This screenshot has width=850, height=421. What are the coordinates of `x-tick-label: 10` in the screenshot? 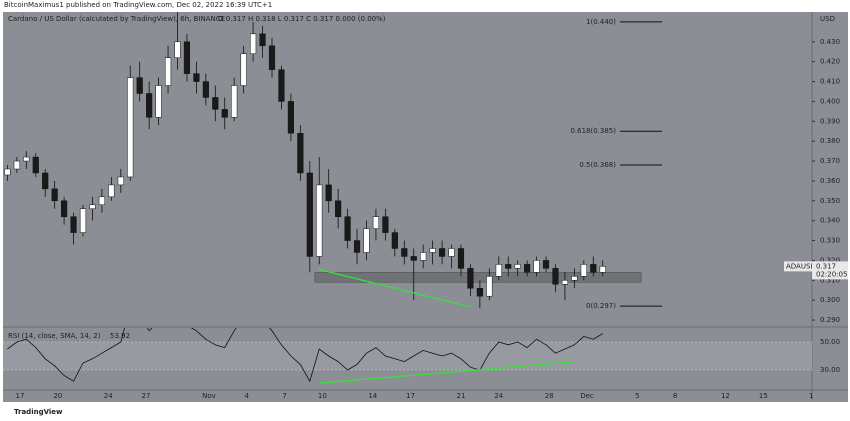 It's located at (322, 396).